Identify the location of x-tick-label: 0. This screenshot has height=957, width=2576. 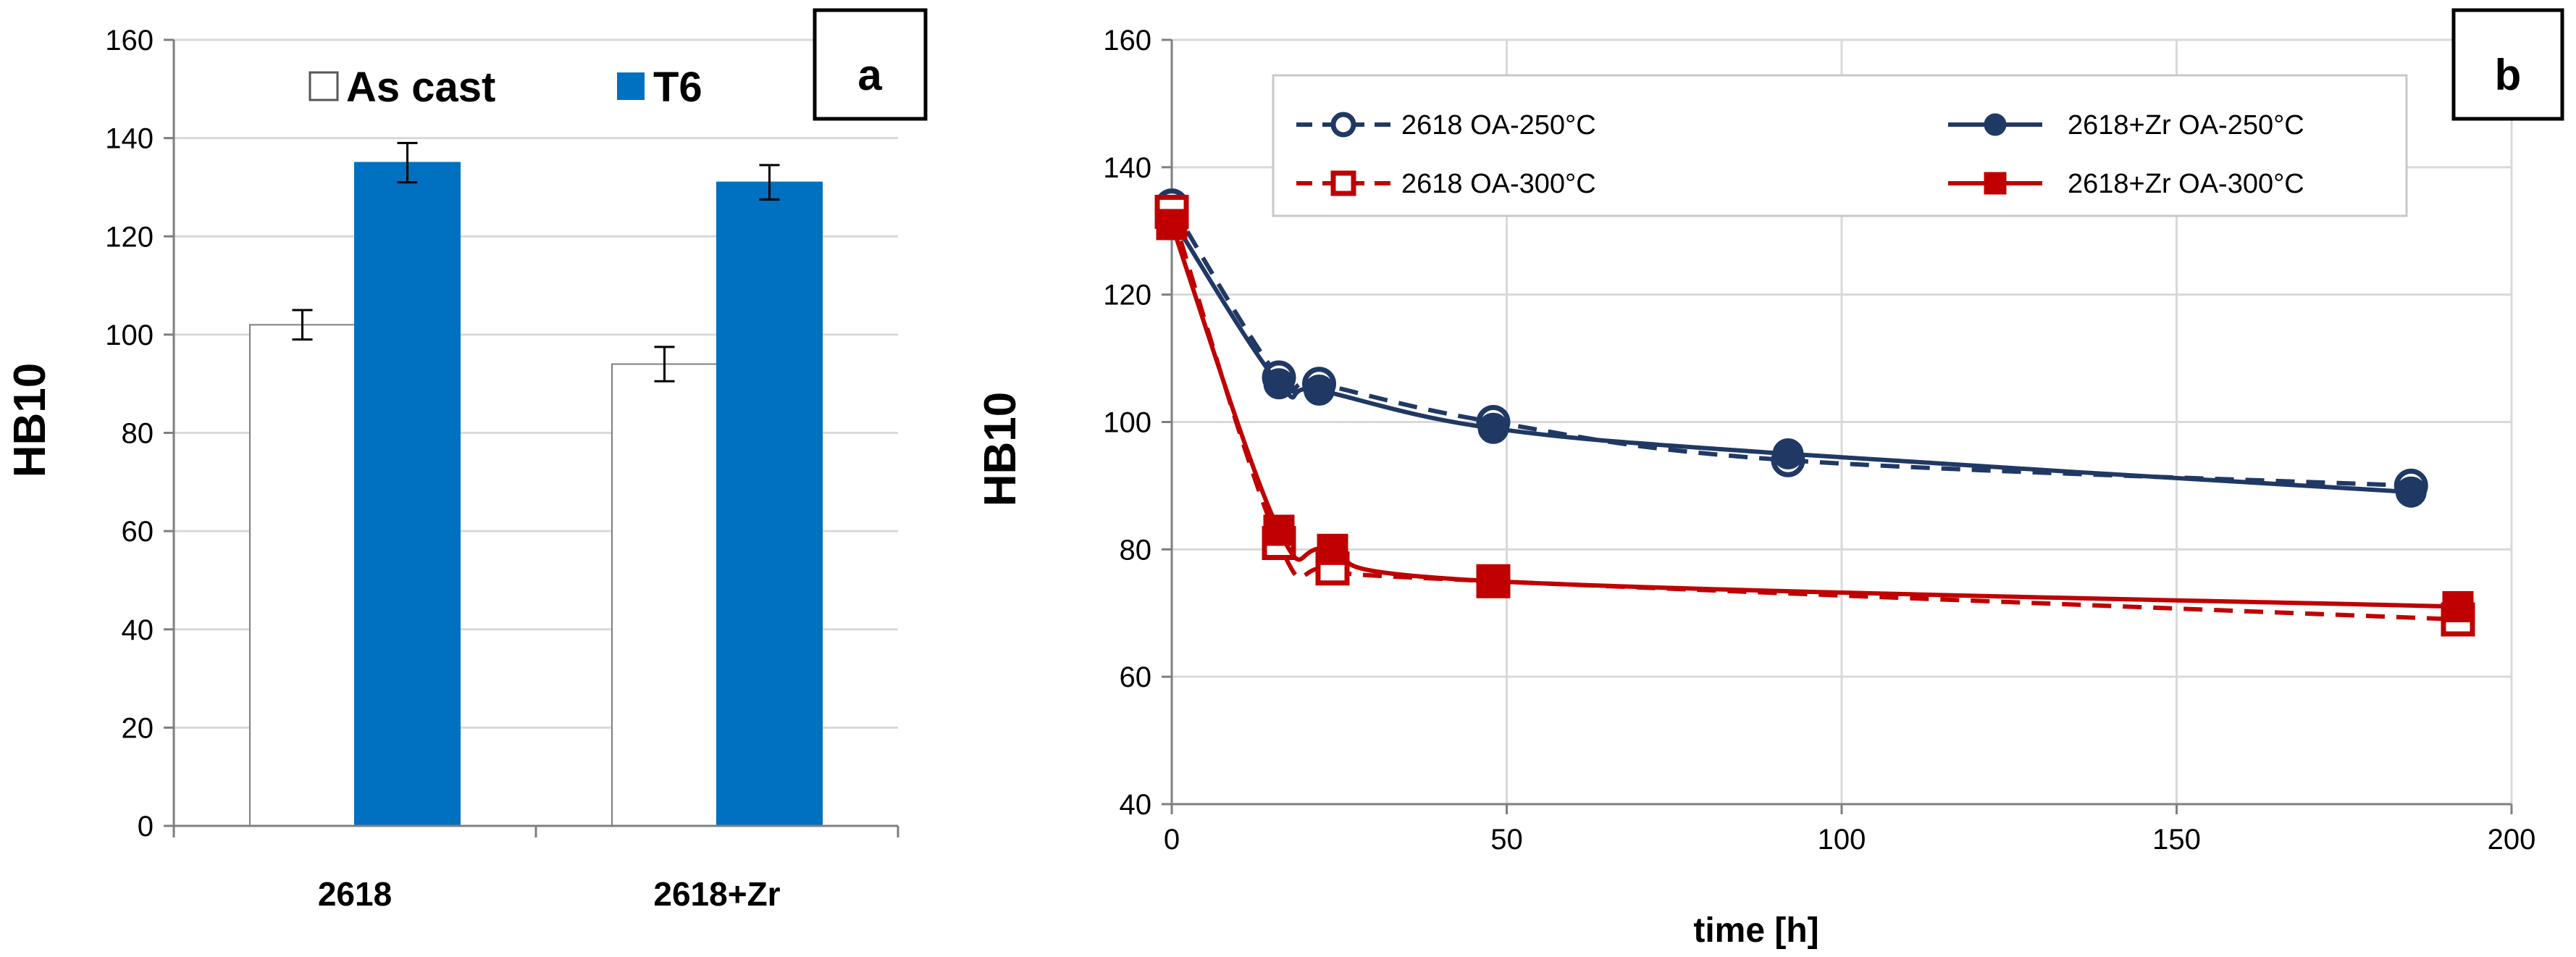
(1172, 840).